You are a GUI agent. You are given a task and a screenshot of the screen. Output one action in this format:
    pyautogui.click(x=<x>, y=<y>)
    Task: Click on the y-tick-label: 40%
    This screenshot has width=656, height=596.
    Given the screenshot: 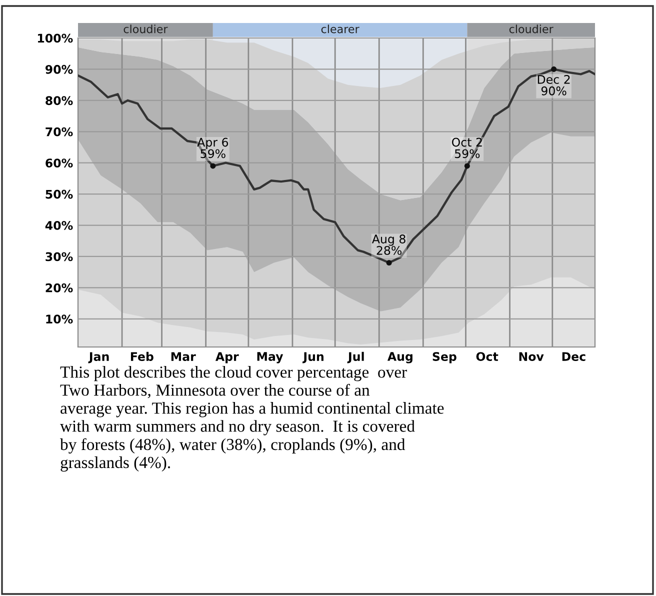 What is the action you would take?
    pyautogui.click(x=59, y=225)
    